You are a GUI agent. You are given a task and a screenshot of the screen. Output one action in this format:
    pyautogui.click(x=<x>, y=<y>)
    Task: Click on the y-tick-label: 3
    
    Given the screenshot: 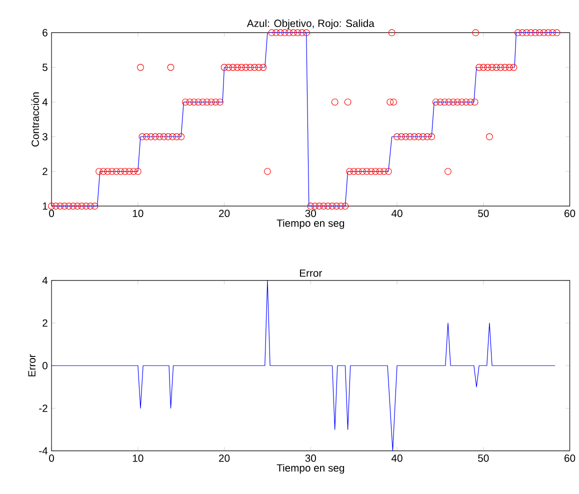 What is the action you would take?
    pyautogui.click(x=45, y=136)
    